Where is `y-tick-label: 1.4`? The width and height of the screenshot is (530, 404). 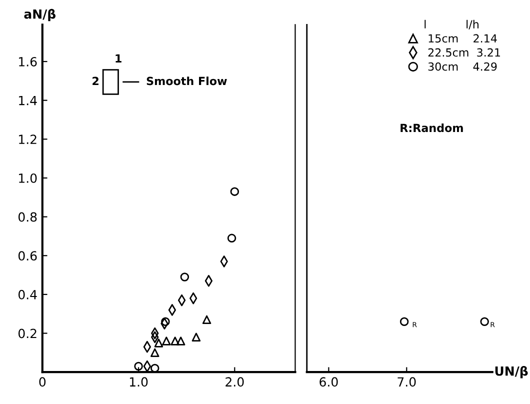
y-tick-label: 1.4 is located at coordinates (28, 101).